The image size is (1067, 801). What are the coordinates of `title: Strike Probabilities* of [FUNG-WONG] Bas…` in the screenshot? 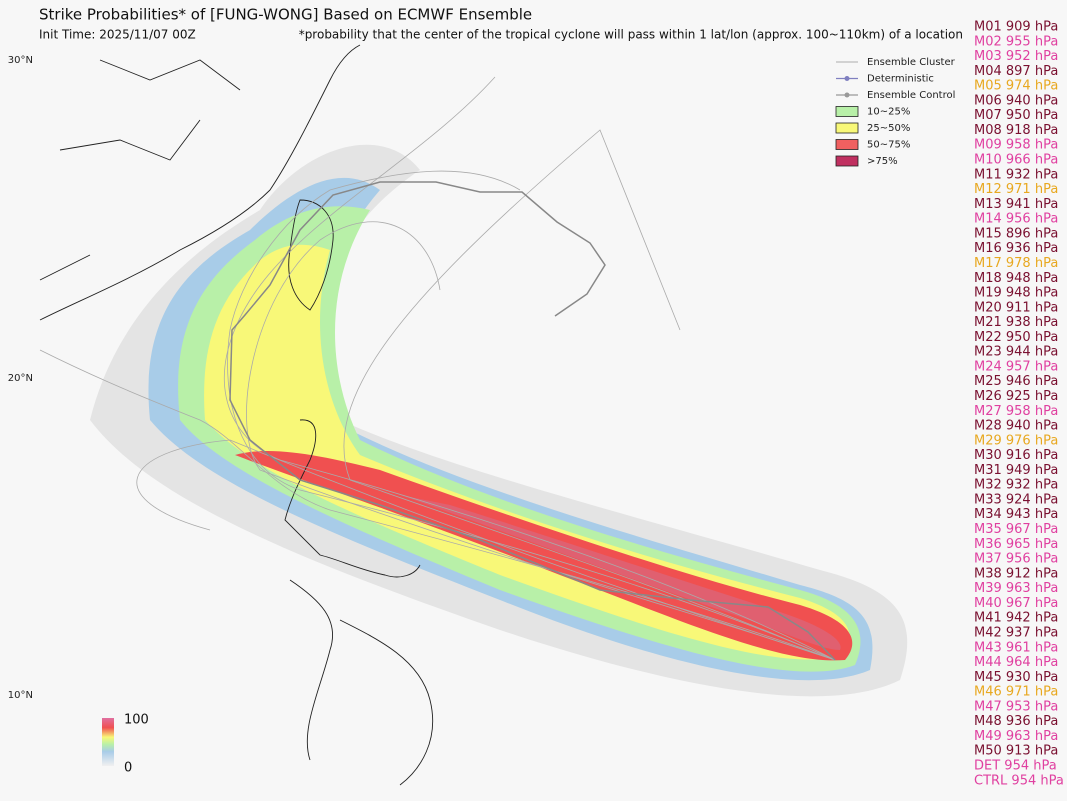 It's located at (285, 15).